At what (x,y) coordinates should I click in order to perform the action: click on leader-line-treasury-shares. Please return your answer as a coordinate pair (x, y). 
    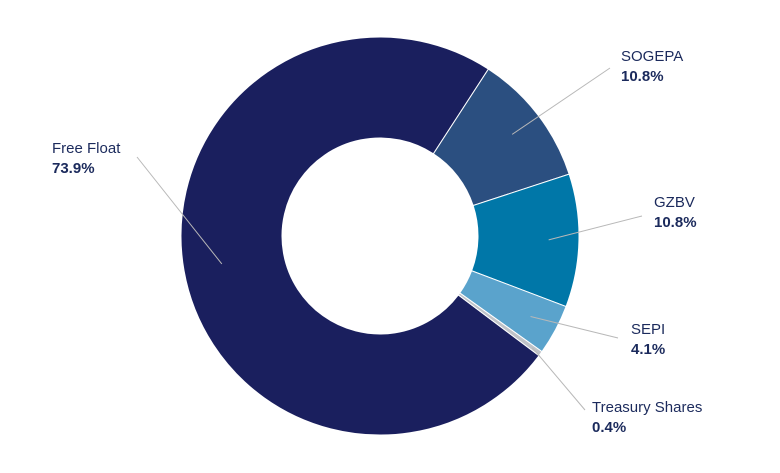
    Looking at the image, I should click on (558, 379).